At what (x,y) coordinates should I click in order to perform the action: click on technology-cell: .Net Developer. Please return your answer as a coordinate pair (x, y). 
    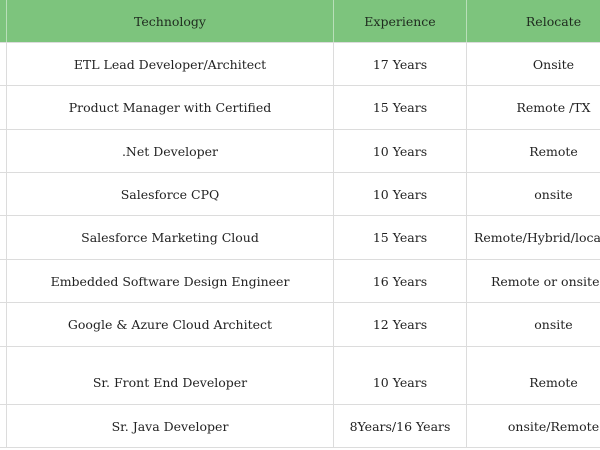
    Looking at the image, I should click on (170, 151).